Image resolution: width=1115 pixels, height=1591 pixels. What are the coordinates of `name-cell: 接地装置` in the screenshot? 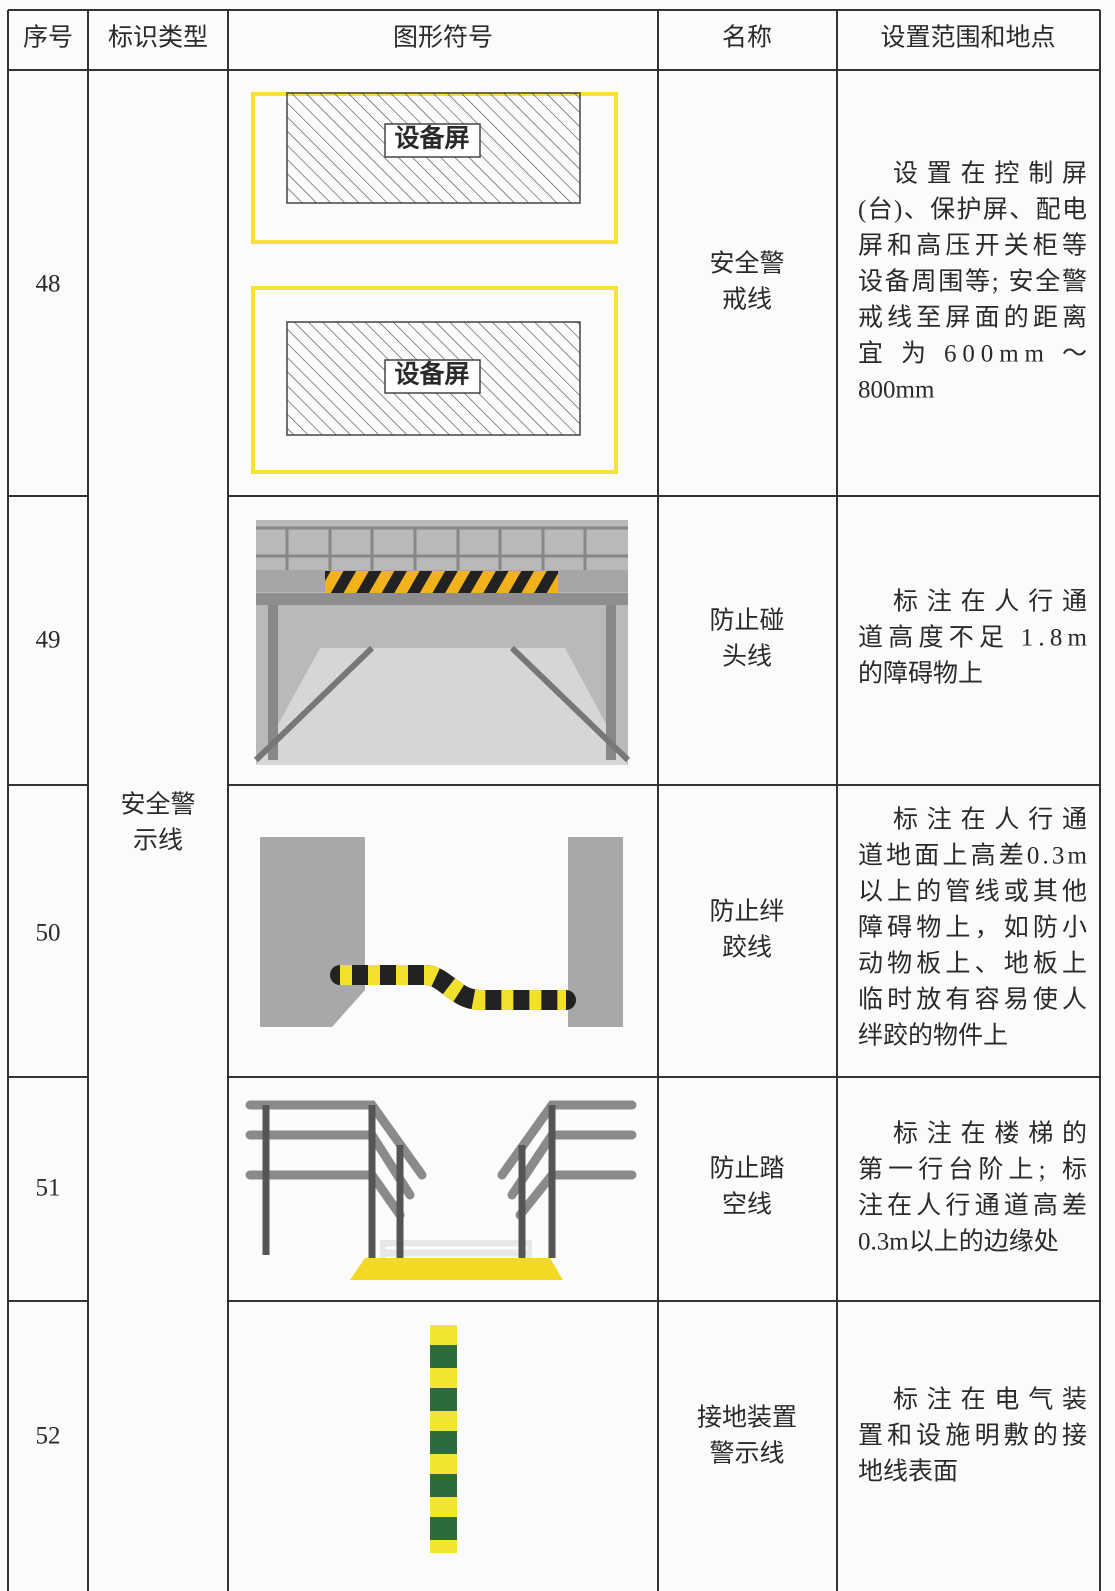 It's located at (747, 1418).